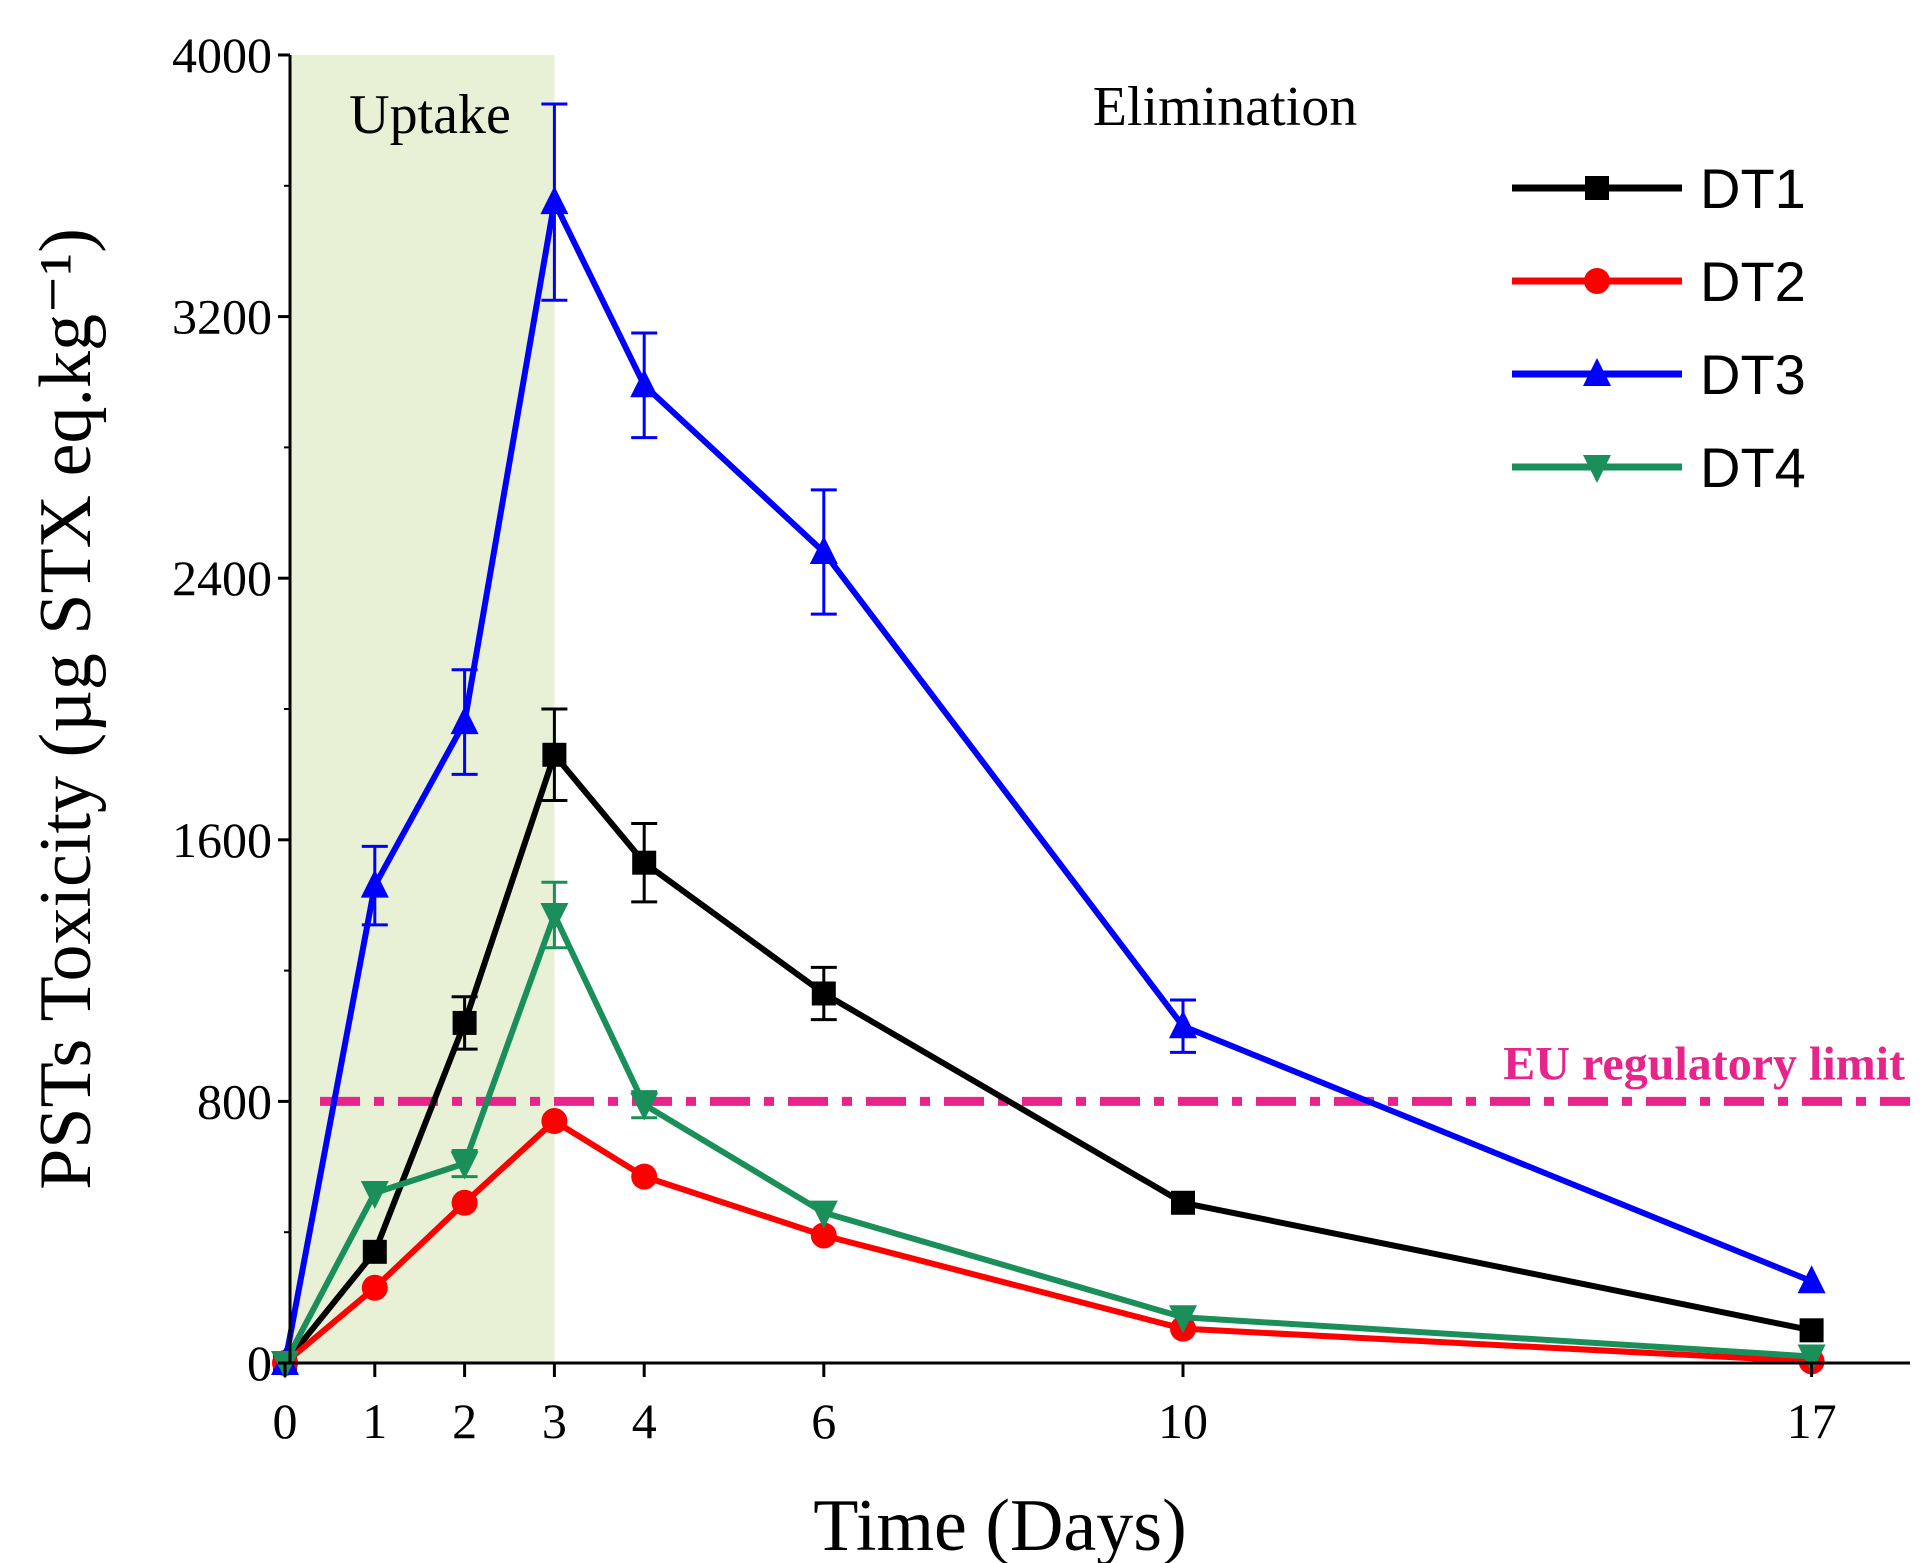  What do you see at coordinates (234, 1101) in the screenshot?
I see `y-tick-label-800: 800` at bounding box center [234, 1101].